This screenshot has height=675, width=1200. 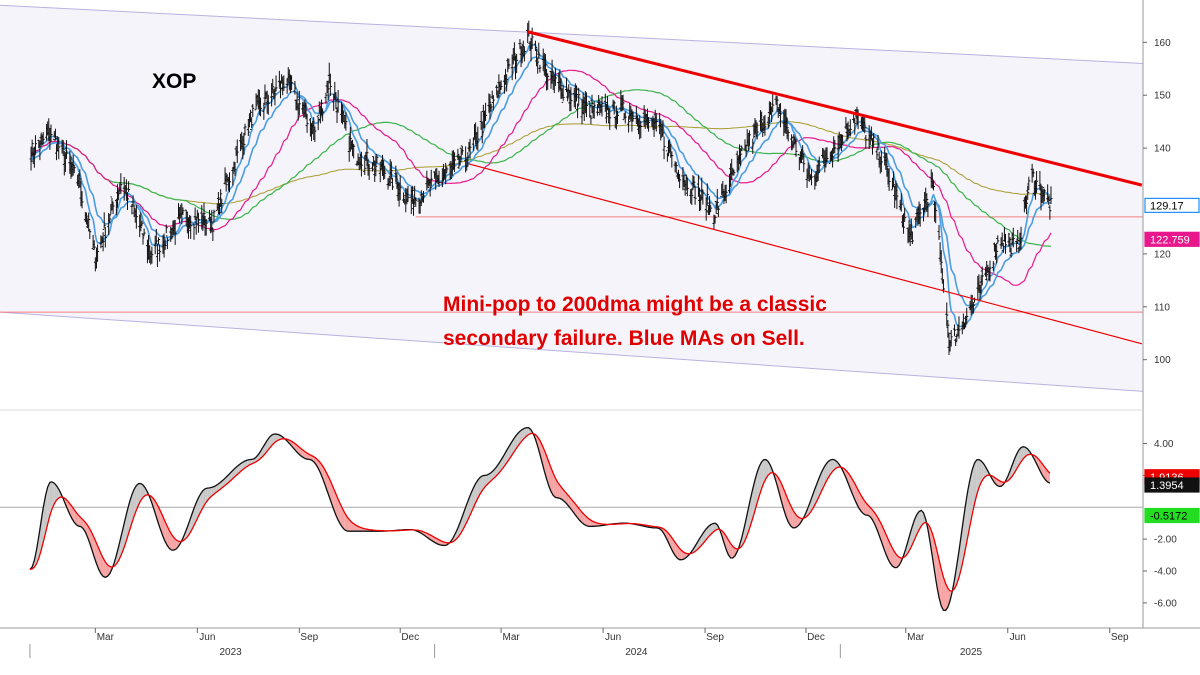 I want to click on month-label: Jun, so click(x=1018, y=637).